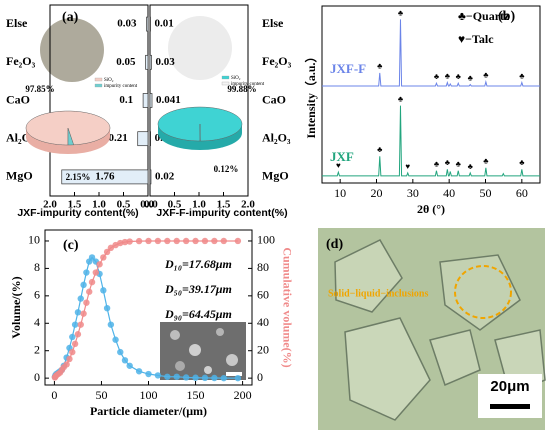 This screenshot has width=550, height=436. What do you see at coordinates (266, 240) in the screenshot?
I see `y-tick-label: 100` at bounding box center [266, 240].